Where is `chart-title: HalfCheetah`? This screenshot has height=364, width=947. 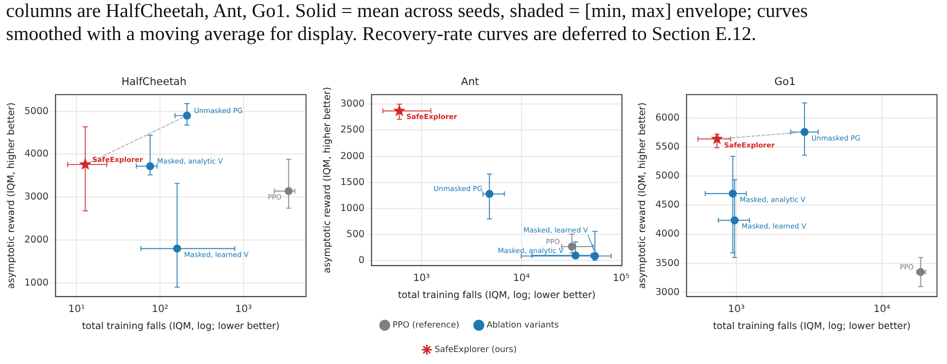 chart-title: HalfCheetah is located at coordinates (154, 82).